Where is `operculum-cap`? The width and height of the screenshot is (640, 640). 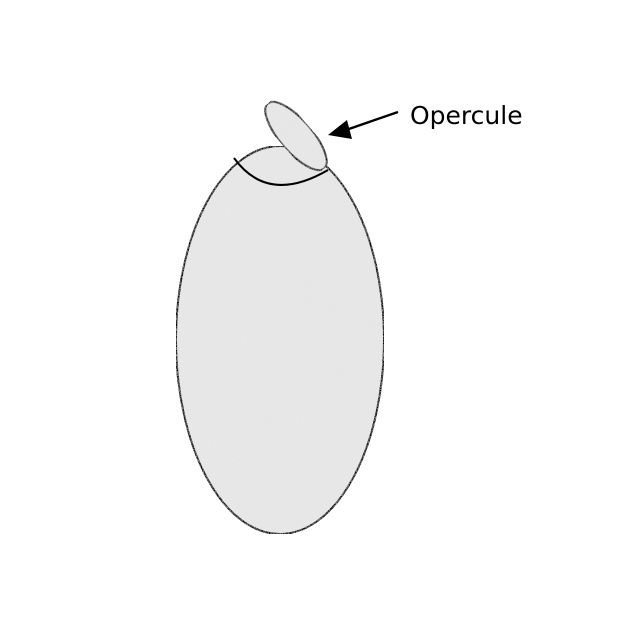
operculum-cap is located at coordinates (296, 136).